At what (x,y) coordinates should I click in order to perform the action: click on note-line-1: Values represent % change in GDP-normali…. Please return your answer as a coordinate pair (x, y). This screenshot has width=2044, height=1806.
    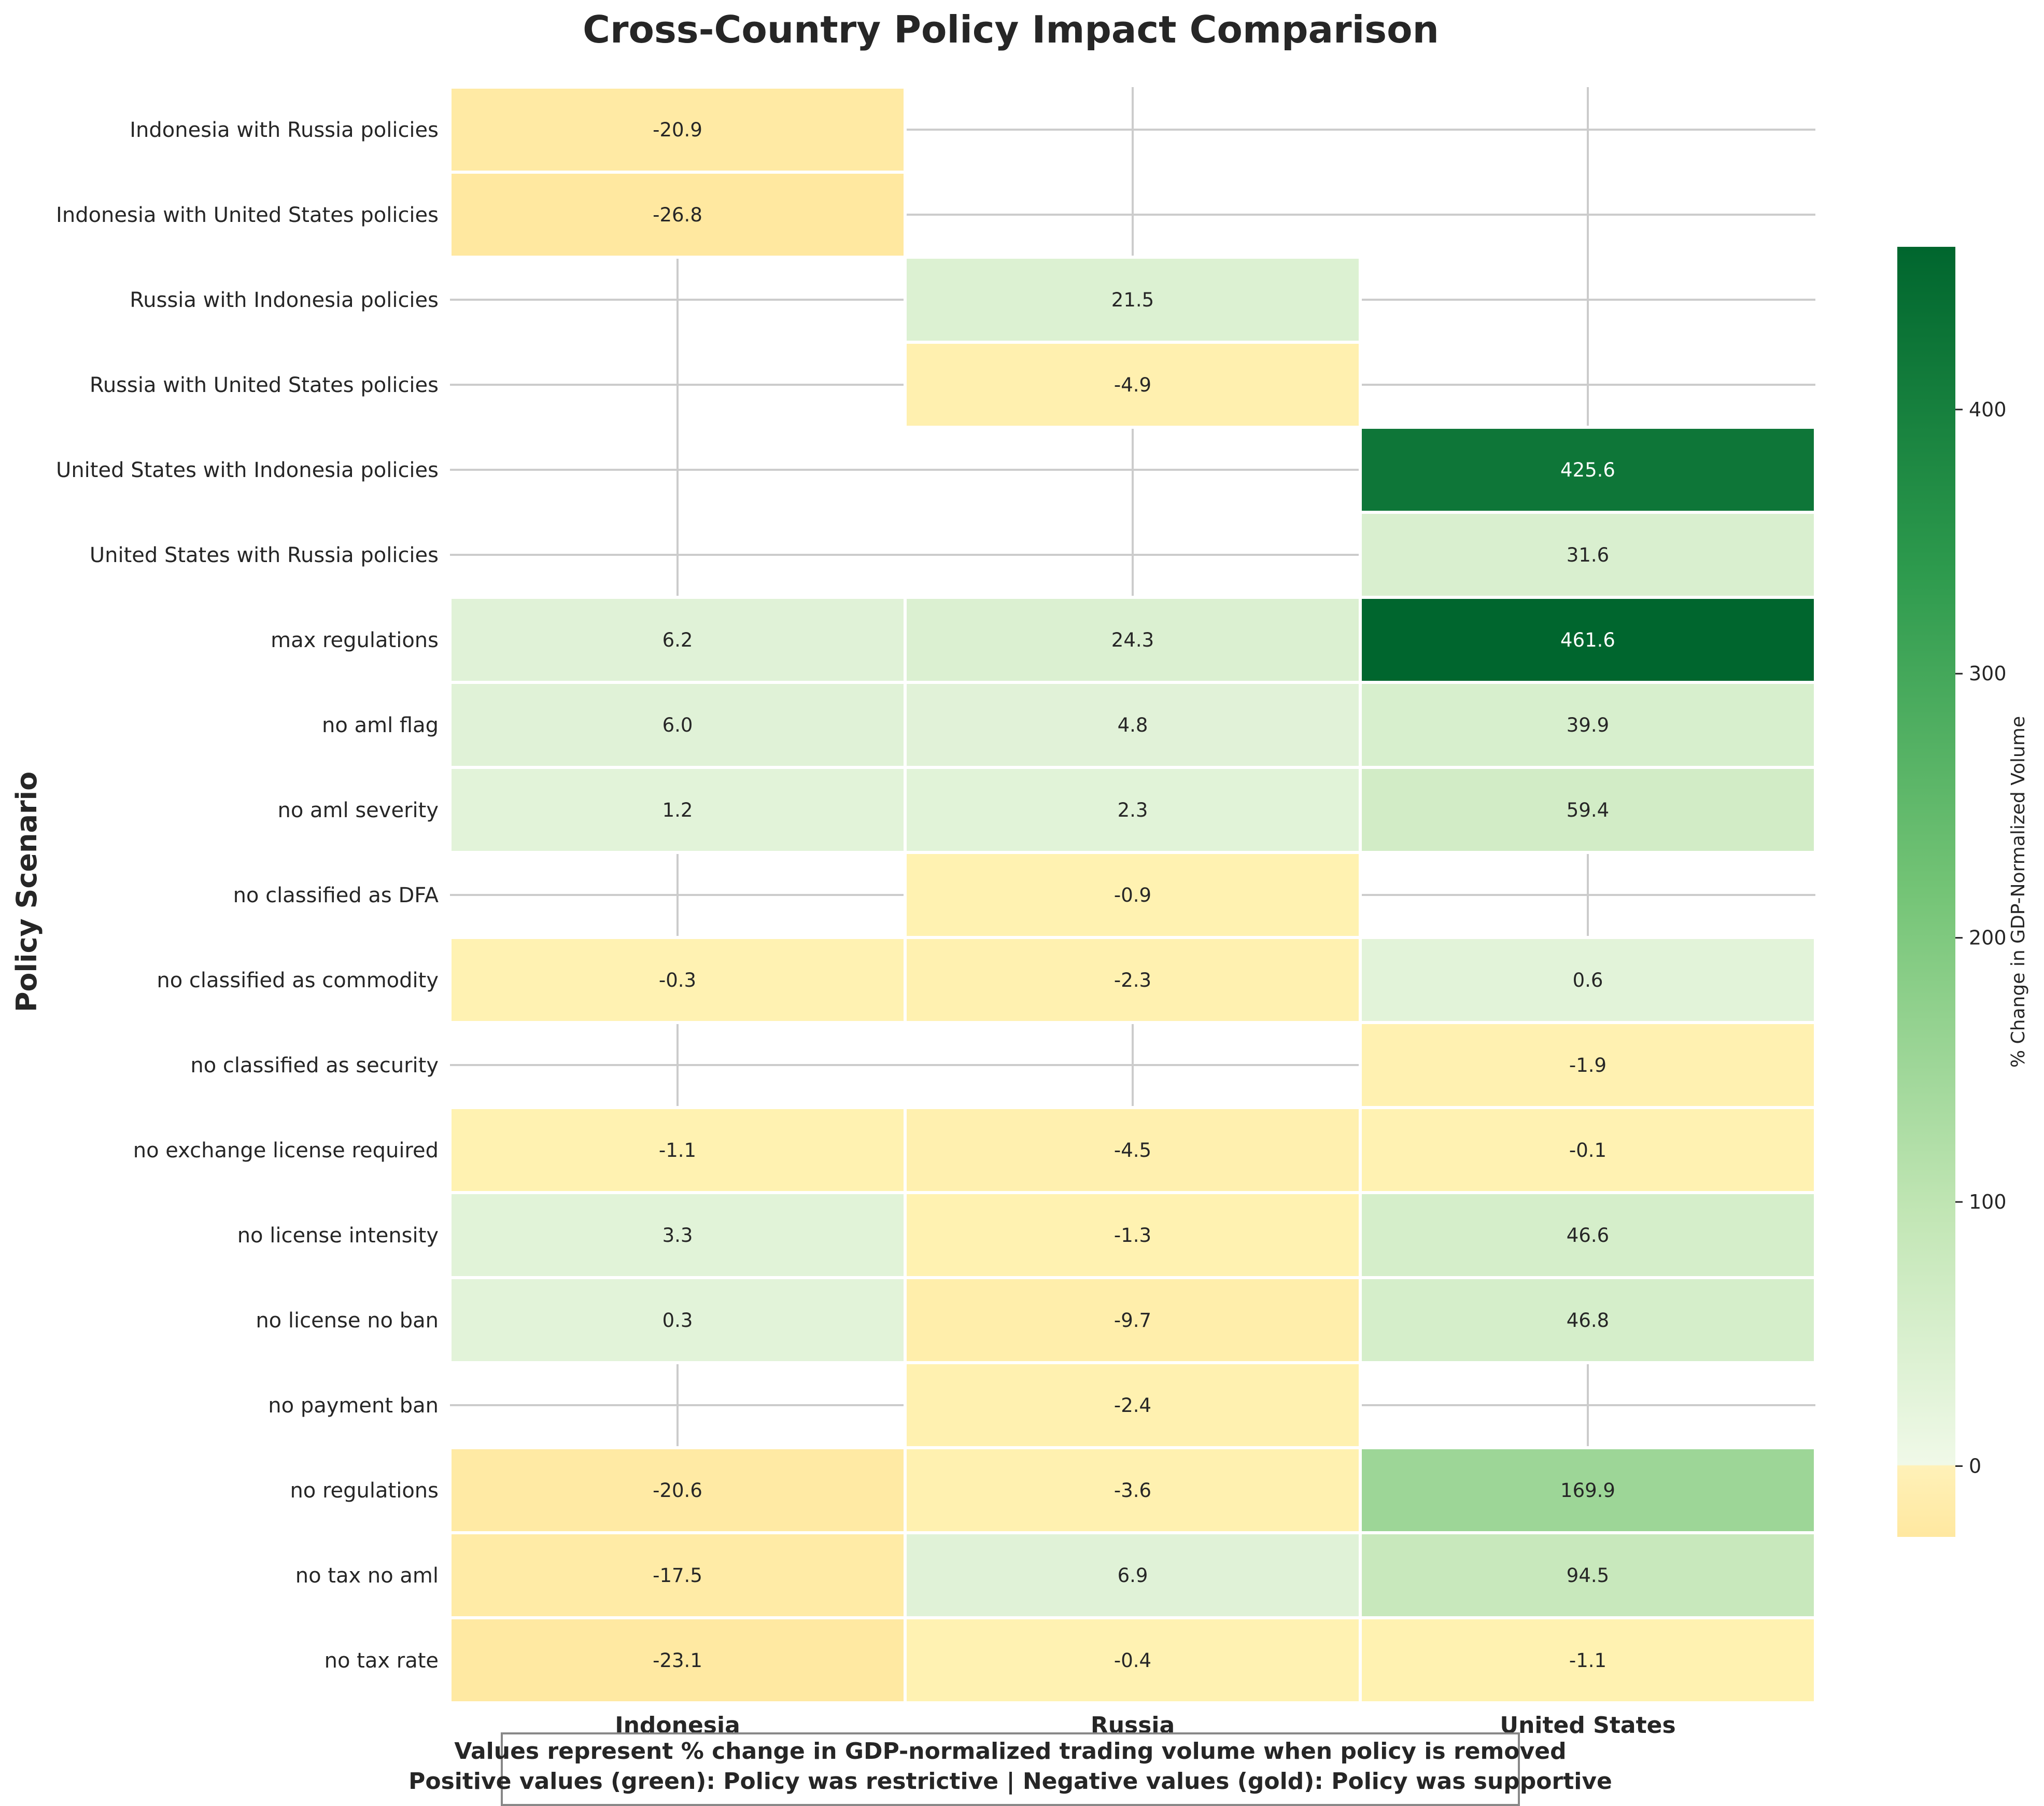
    Looking at the image, I should click on (1010, 1751).